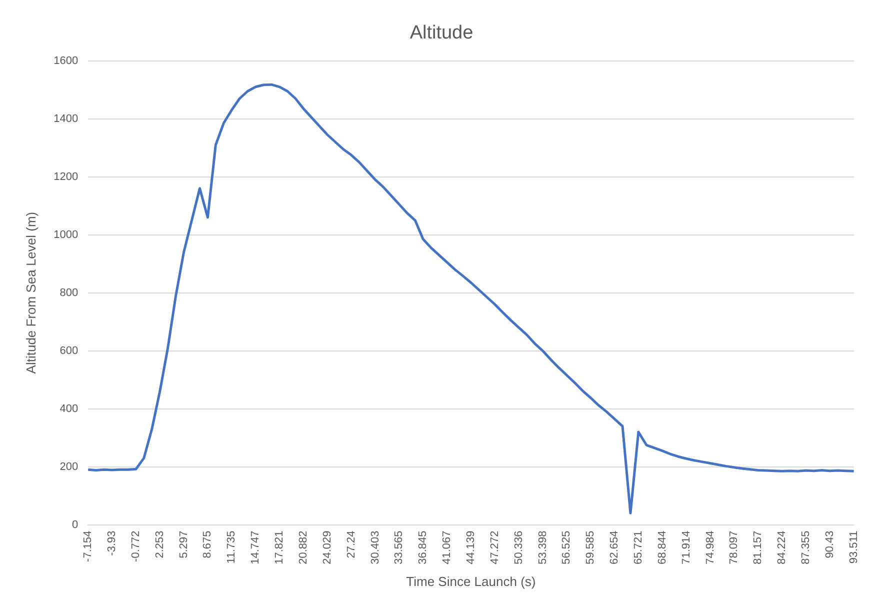  What do you see at coordinates (69, 408) in the screenshot?
I see `y-tick-label: 400` at bounding box center [69, 408].